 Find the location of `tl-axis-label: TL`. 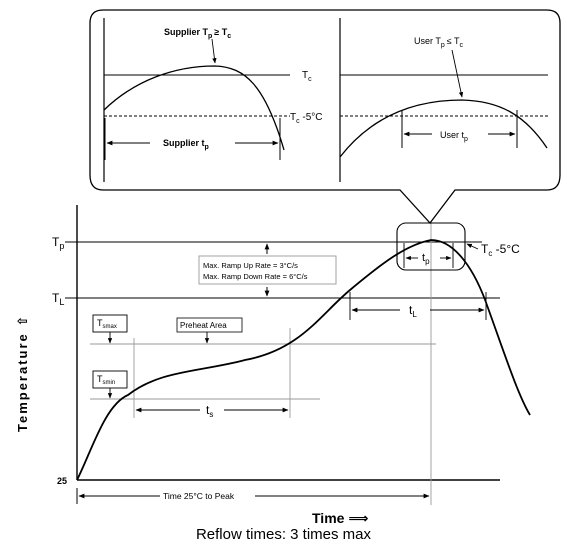

tl-axis-label: TL is located at coordinates (58, 299).